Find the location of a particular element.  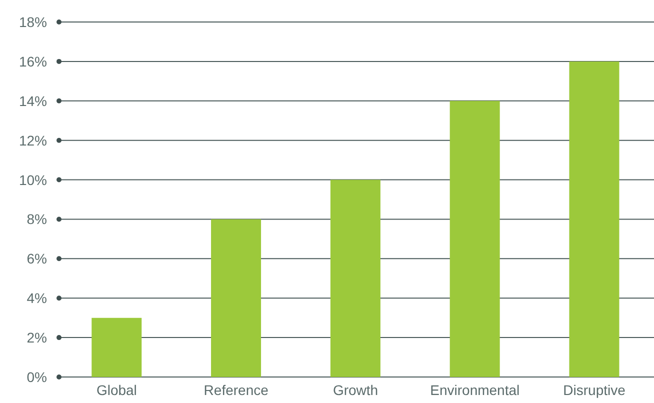

x-tick-label: Environmental is located at coordinates (475, 390).